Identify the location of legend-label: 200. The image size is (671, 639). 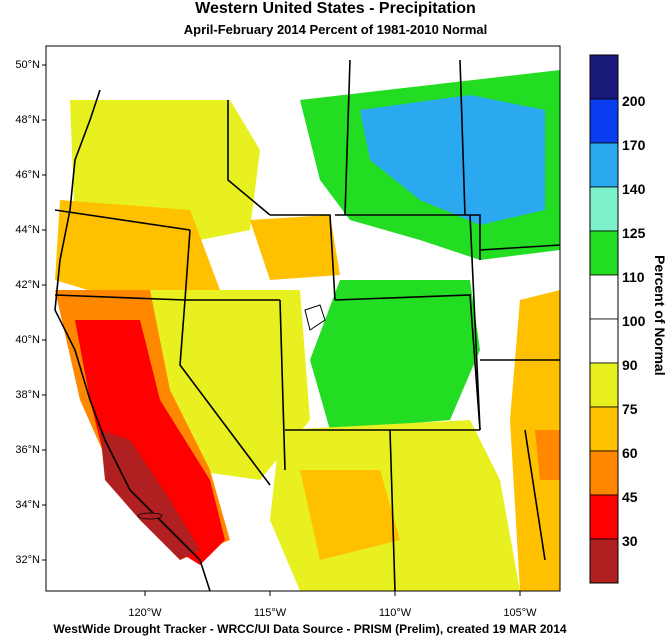
(634, 101).